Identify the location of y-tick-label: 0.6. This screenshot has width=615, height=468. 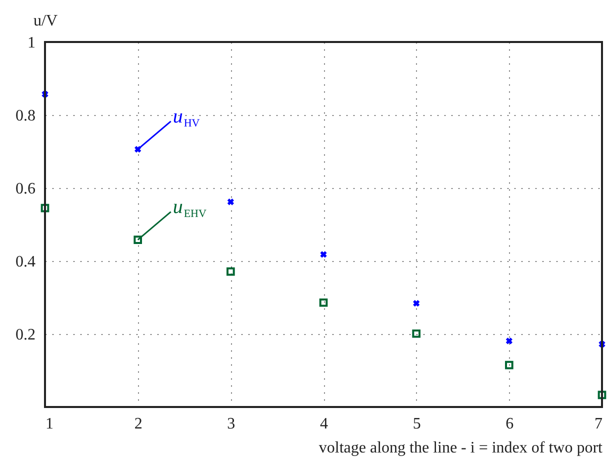
(26, 189).